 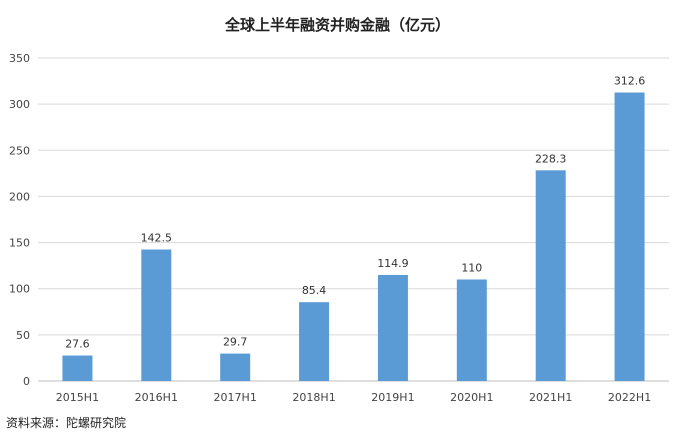 I want to click on y-tick-label: 300, so click(x=19, y=104).